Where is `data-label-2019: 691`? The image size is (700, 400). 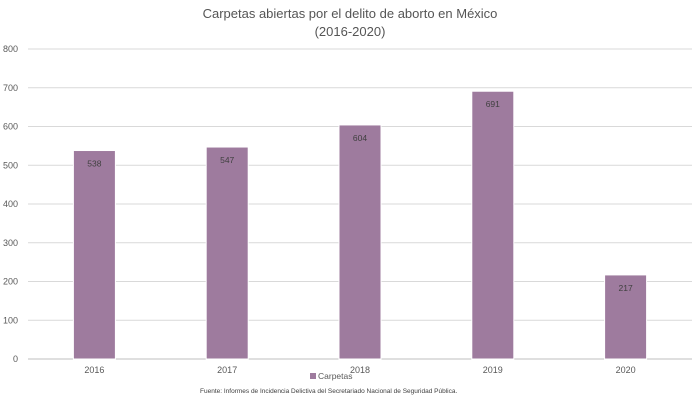
data-label-2019: 691 is located at coordinates (493, 104).